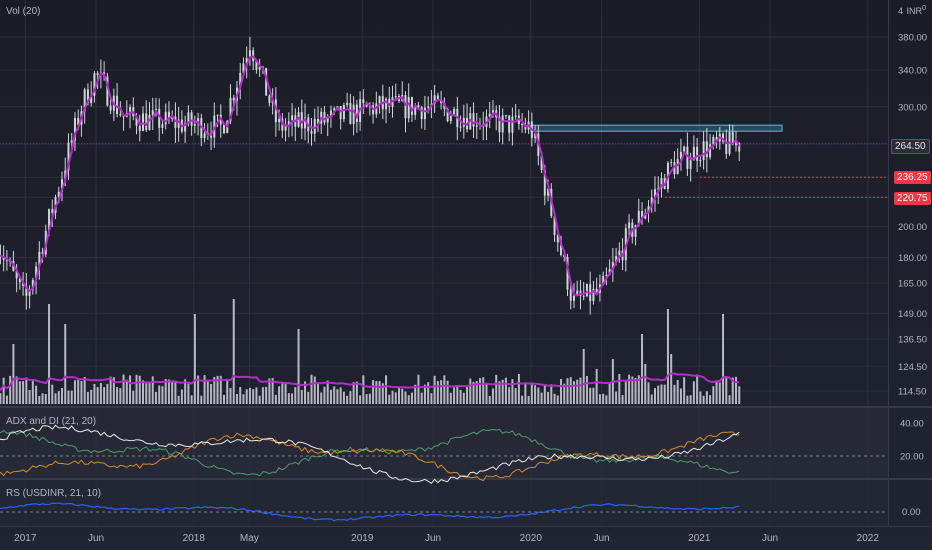  I want to click on rs-indicator-label: RS (USDINR, 21, 10), so click(54, 493).